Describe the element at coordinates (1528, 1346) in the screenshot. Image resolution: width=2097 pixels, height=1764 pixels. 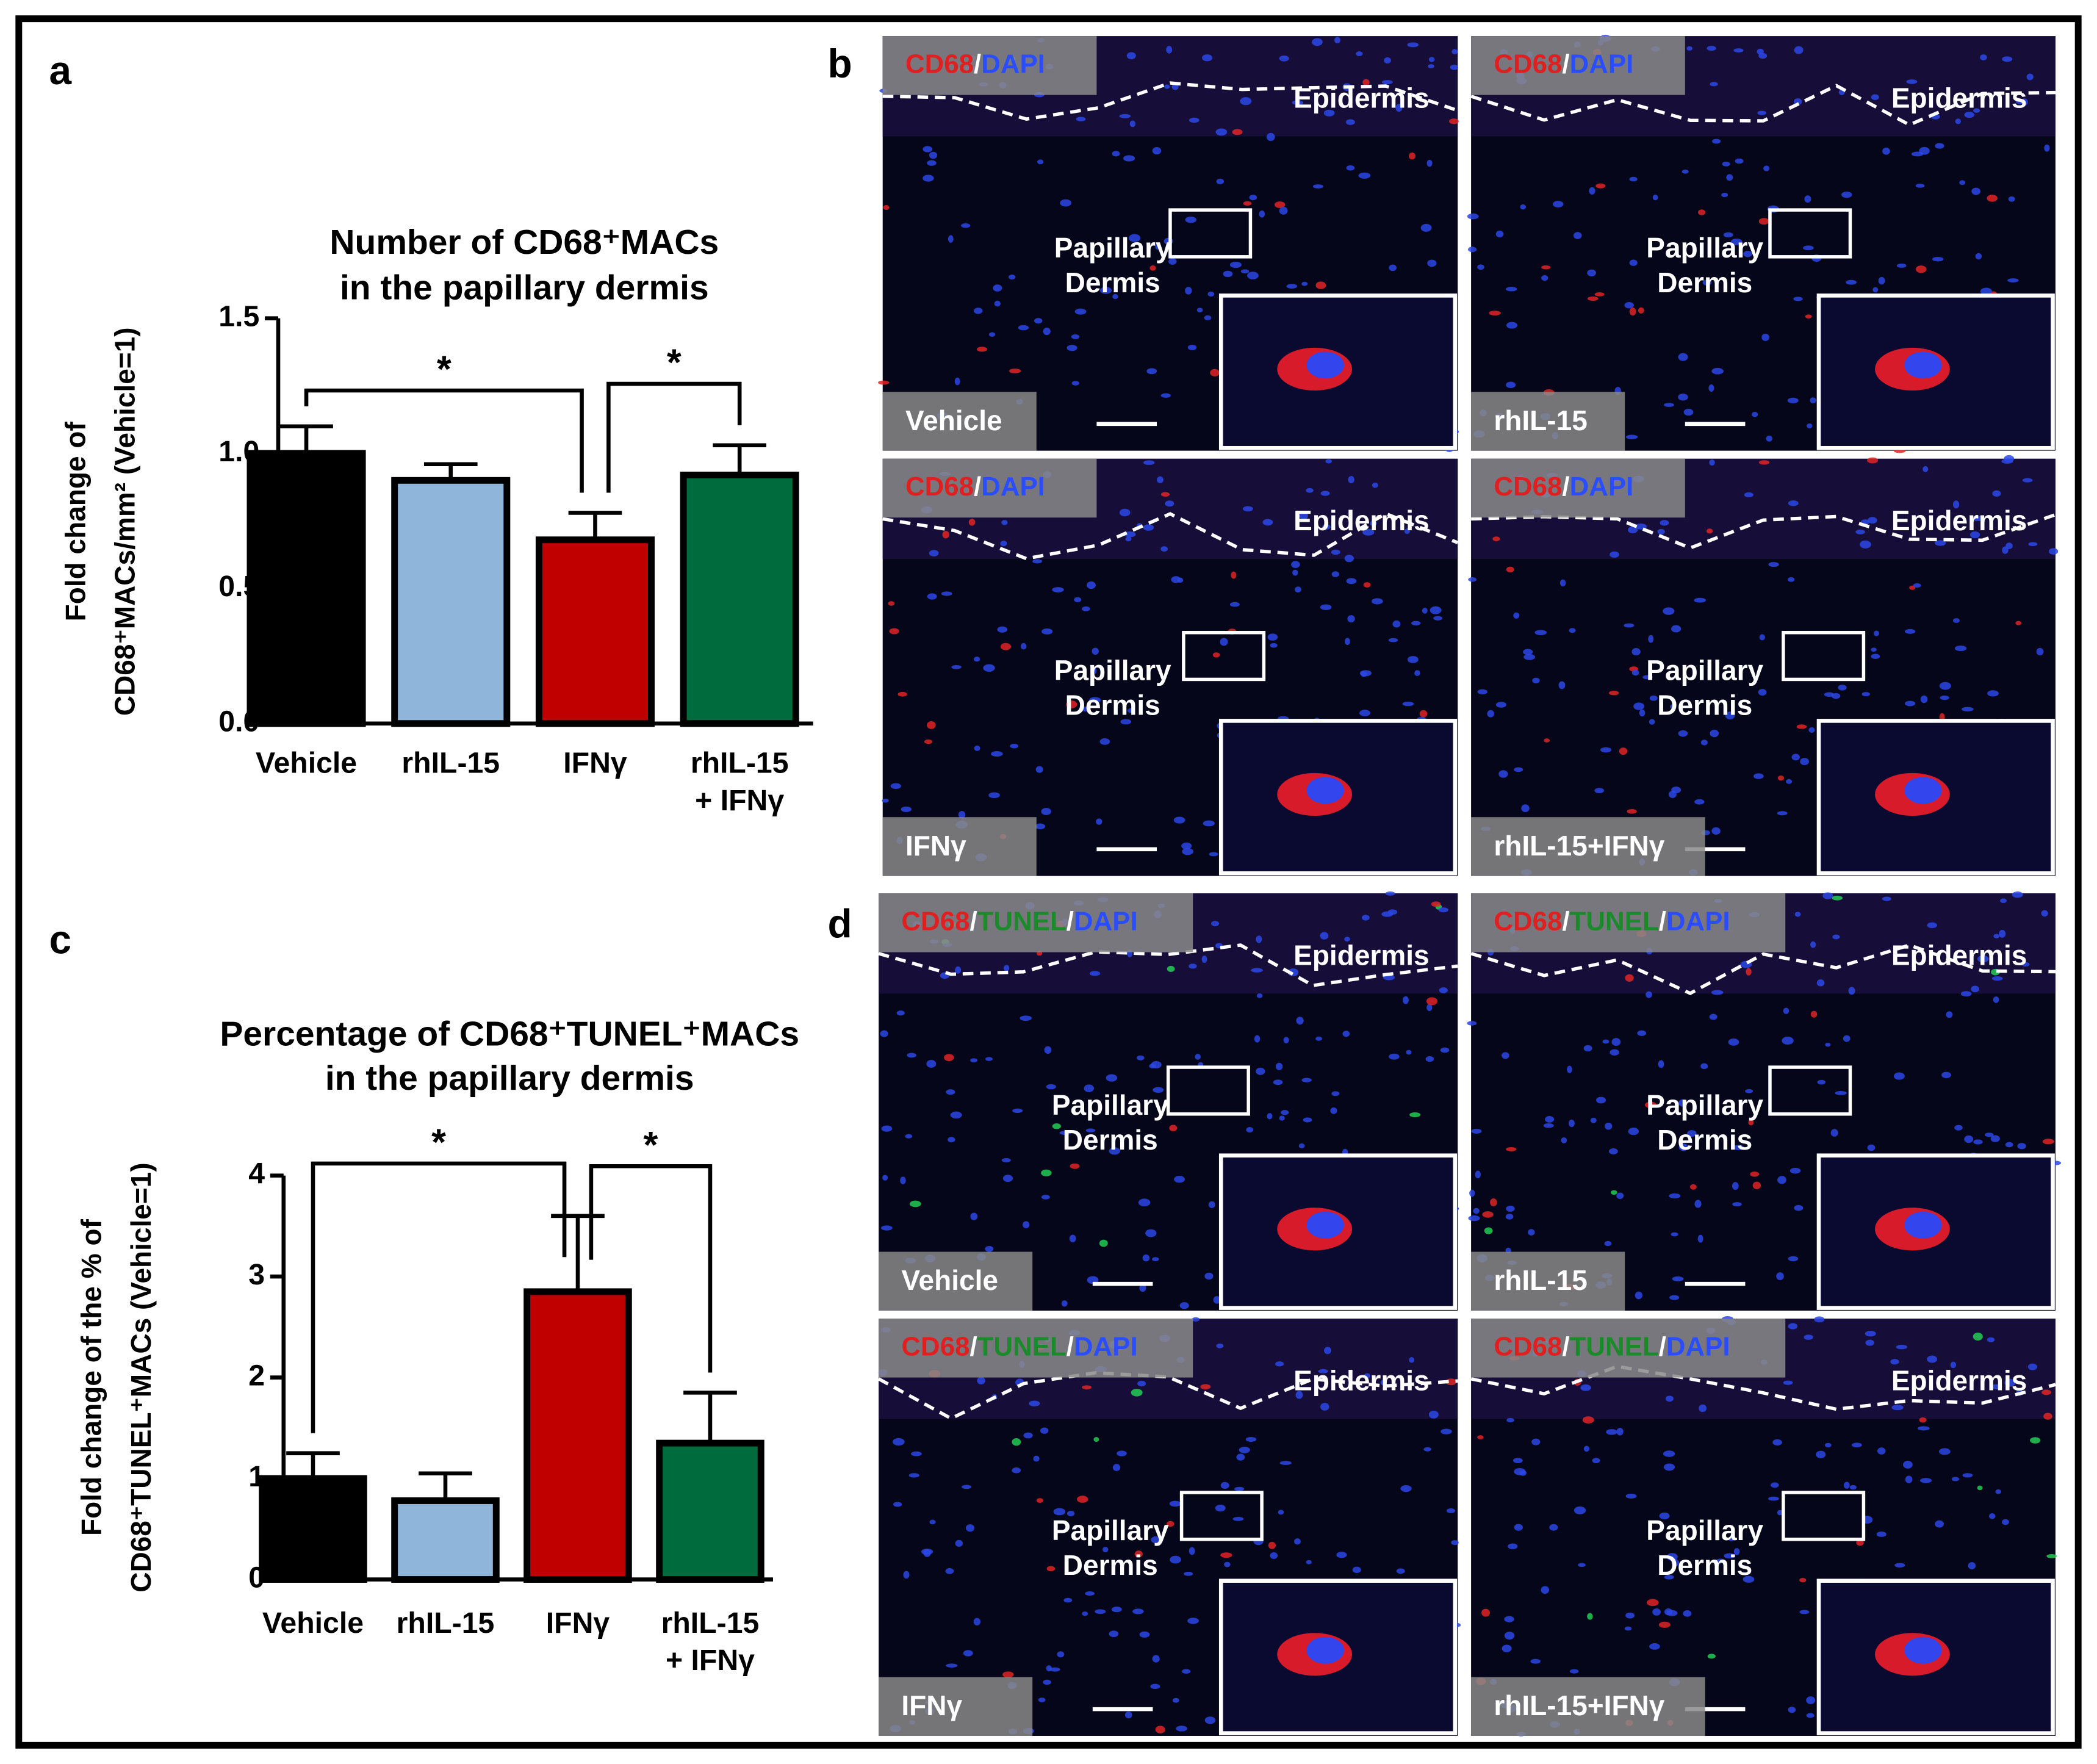
I see `stain-name: CD68` at that location.